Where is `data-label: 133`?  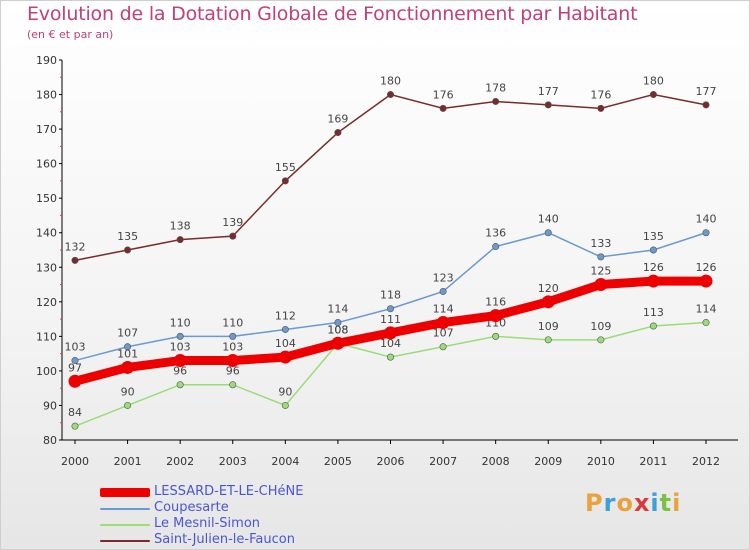
data-label: 133 is located at coordinates (600, 243).